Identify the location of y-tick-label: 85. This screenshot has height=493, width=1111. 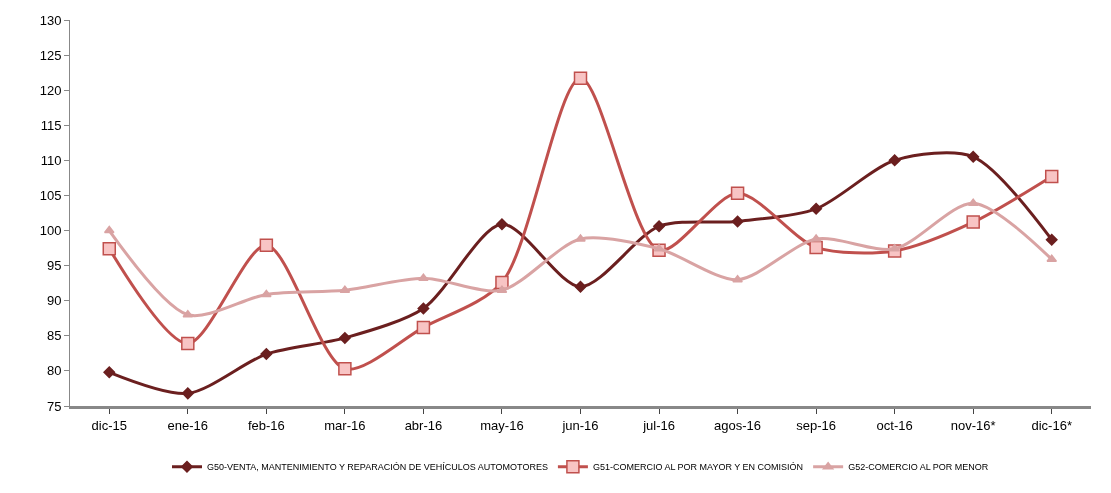
(54, 336).